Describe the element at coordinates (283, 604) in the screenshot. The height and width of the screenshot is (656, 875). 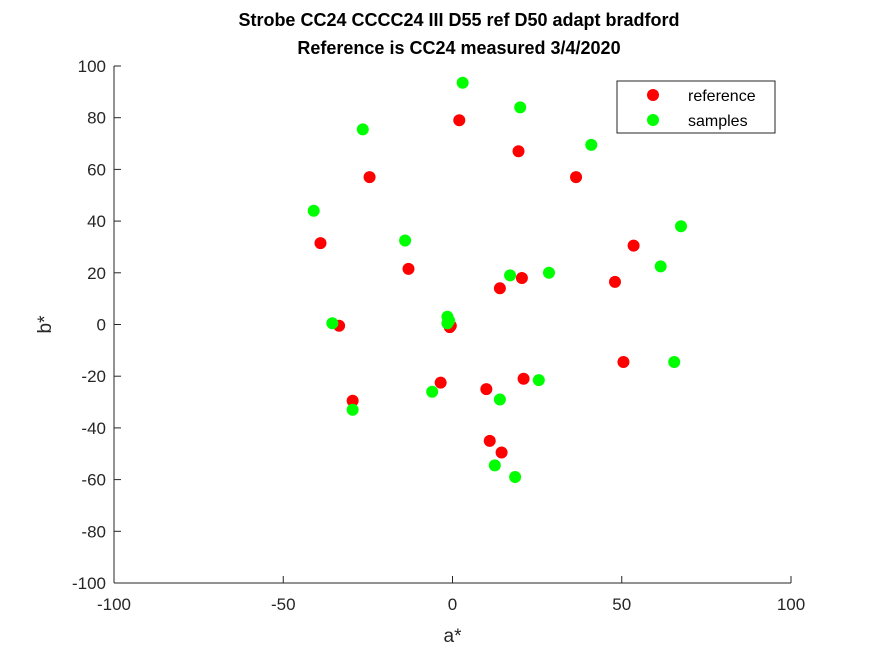
I see `x-tick-label: -50` at that location.